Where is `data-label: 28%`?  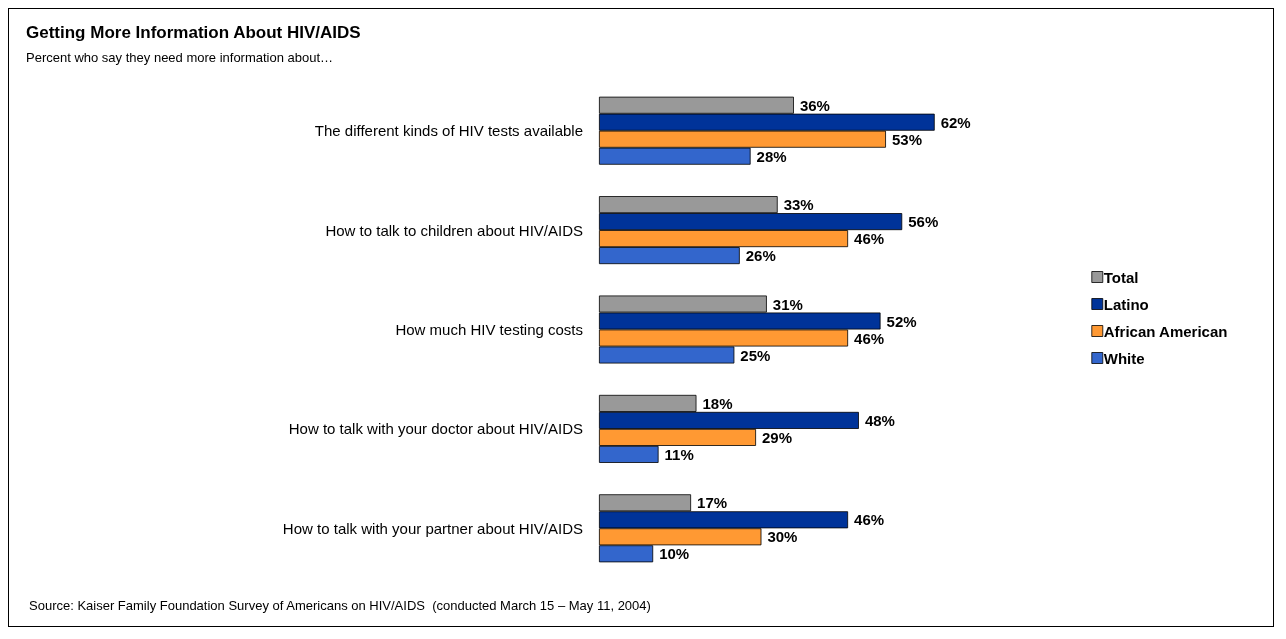
data-label: 28% is located at coordinates (771, 156).